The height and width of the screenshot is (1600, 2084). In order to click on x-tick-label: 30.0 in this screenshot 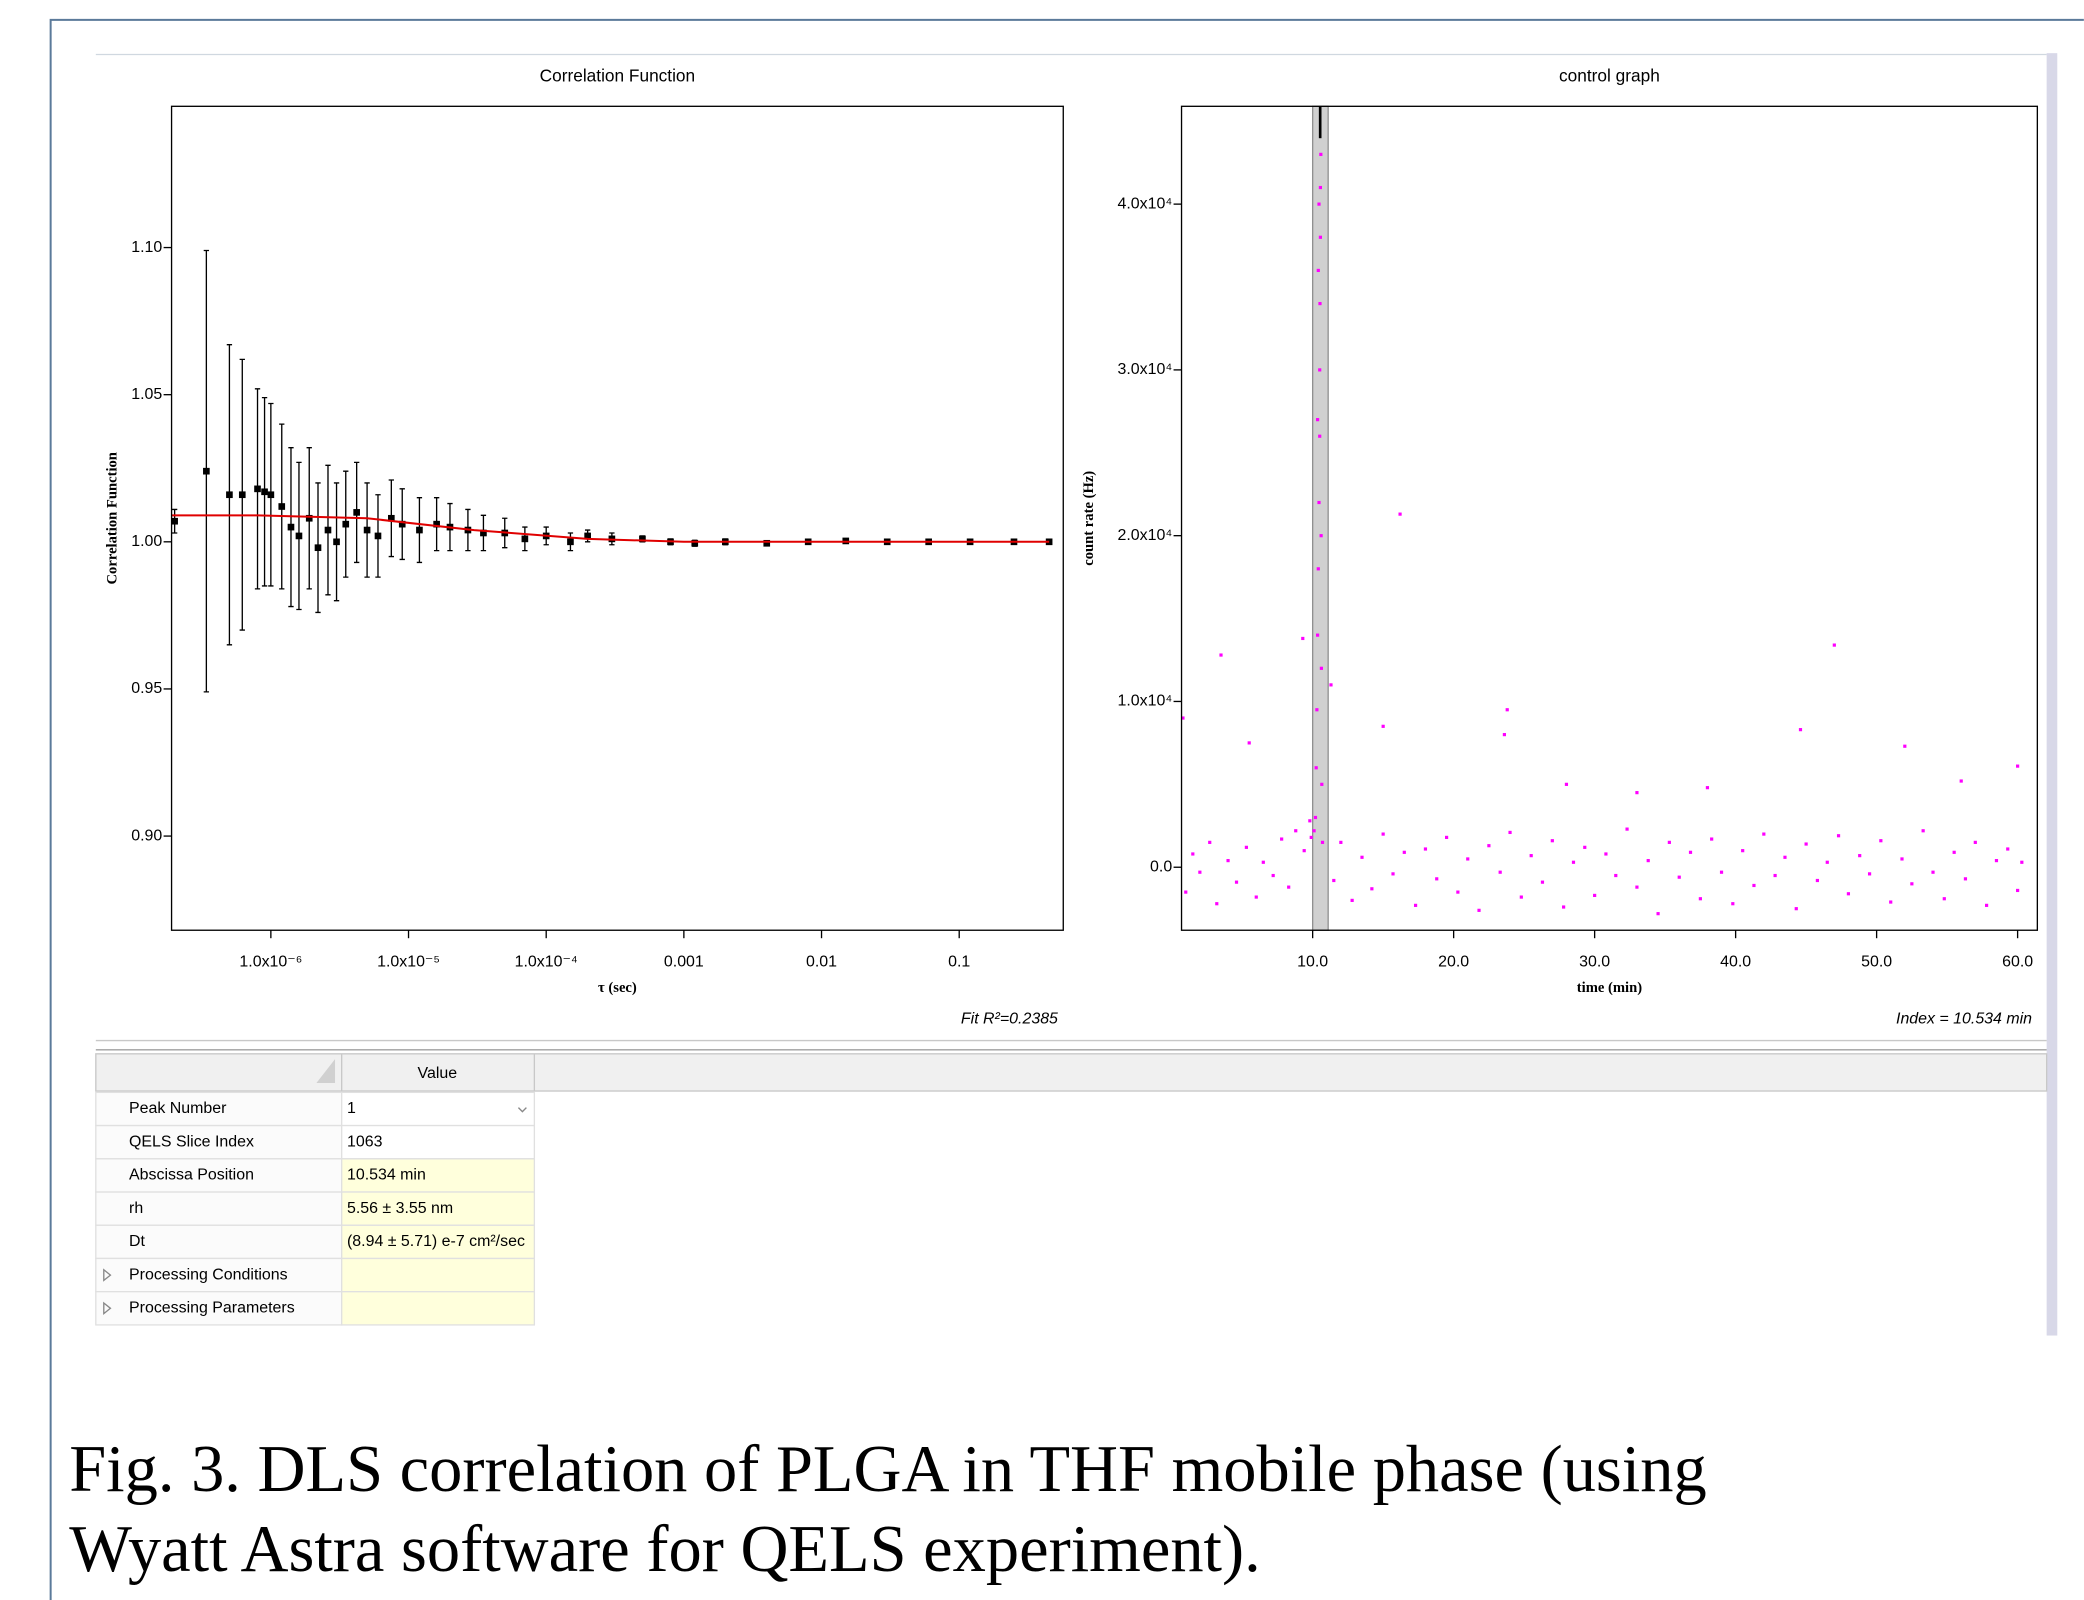, I will do `click(1594, 961)`.